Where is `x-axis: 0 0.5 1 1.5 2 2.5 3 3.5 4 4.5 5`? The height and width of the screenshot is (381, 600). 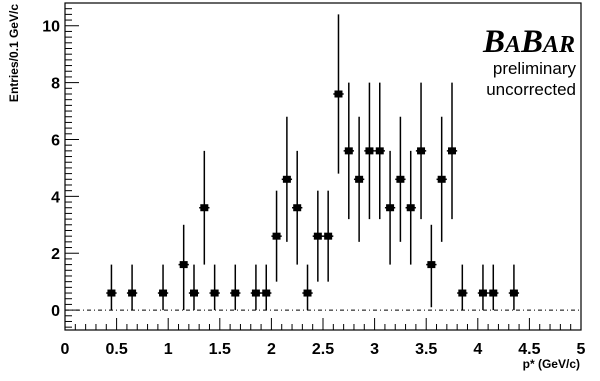
x-axis: 0 0.5 1 1.5 2 2.5 3 3.5 4 4.5 5 is located at coordinates (323, 338).